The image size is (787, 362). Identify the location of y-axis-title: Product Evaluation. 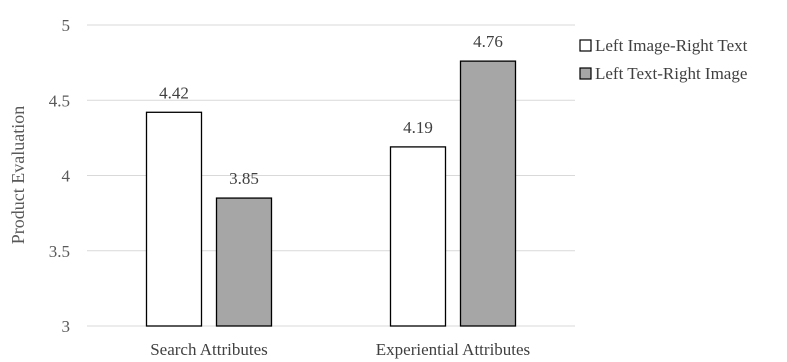
(18, 175).